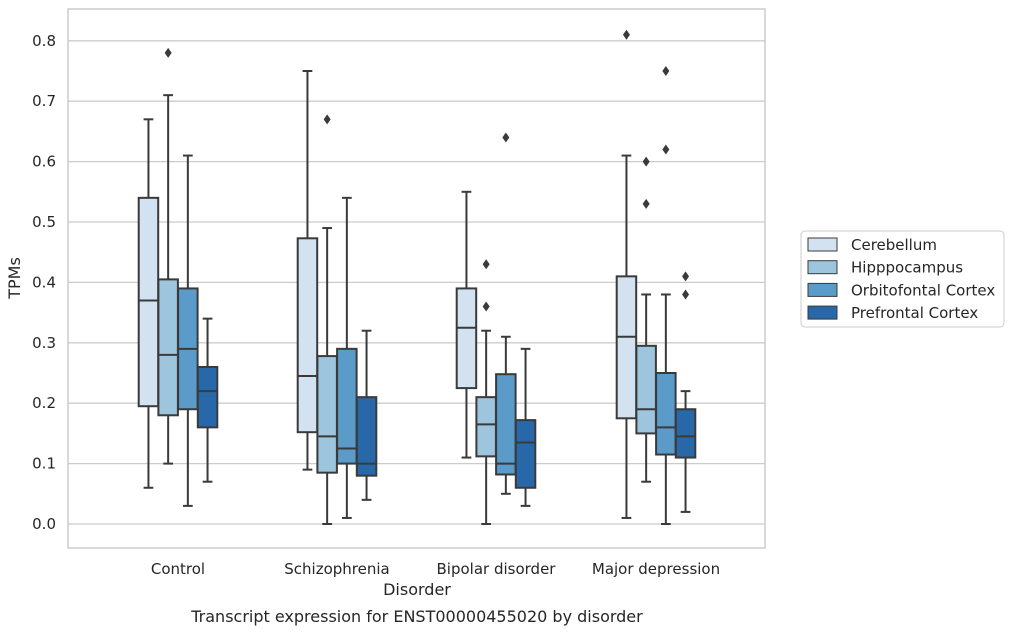  What do you see at coordinates (44, 524) in the screenshot?
I see `y-tick-label: 0.0` at bounding box center [44, 524].